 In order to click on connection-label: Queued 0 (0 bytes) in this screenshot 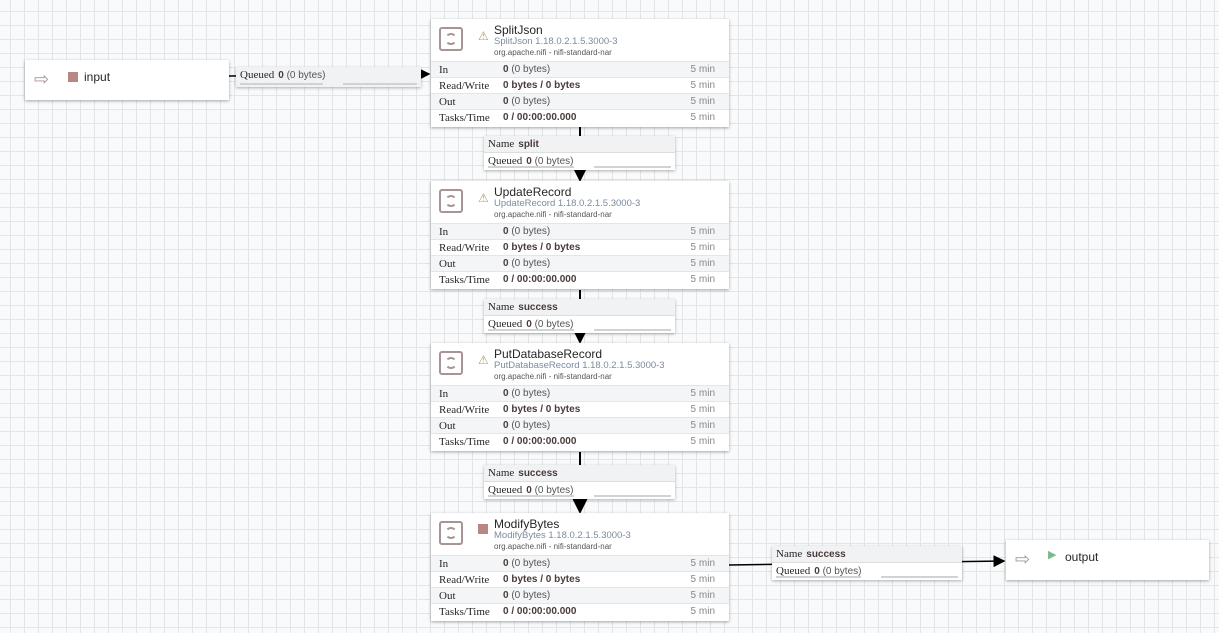, I will do `click(328, 77)`.